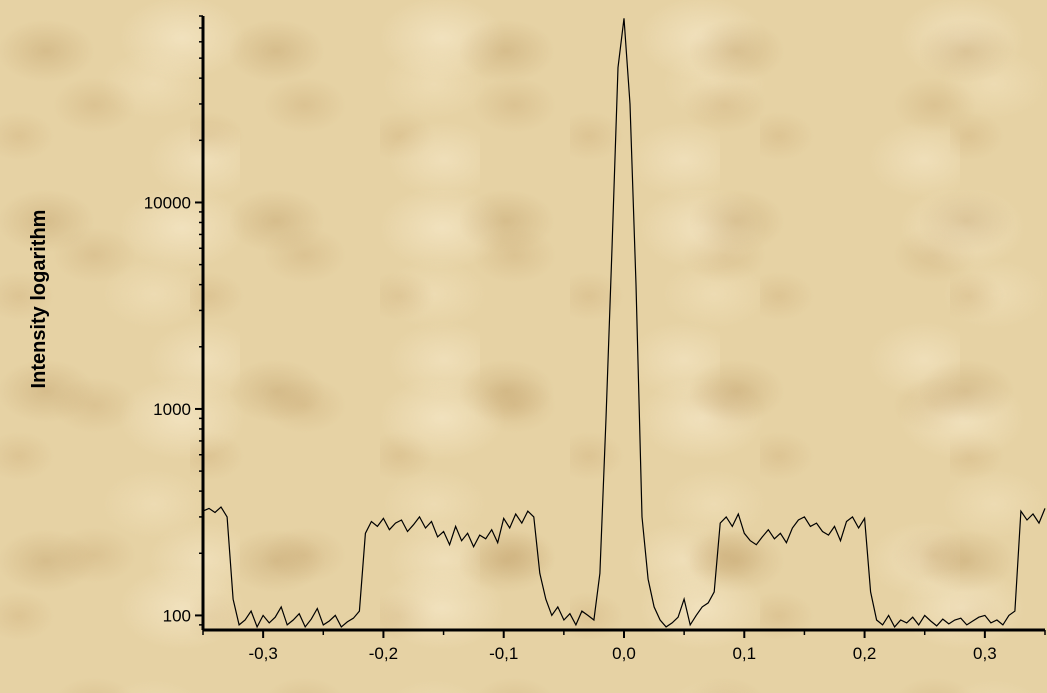  What do you see at coordinates (39, 299) in the screenshot?
I see `y-axis-title: Intensity logarithm` at bounding box center [39, 299].